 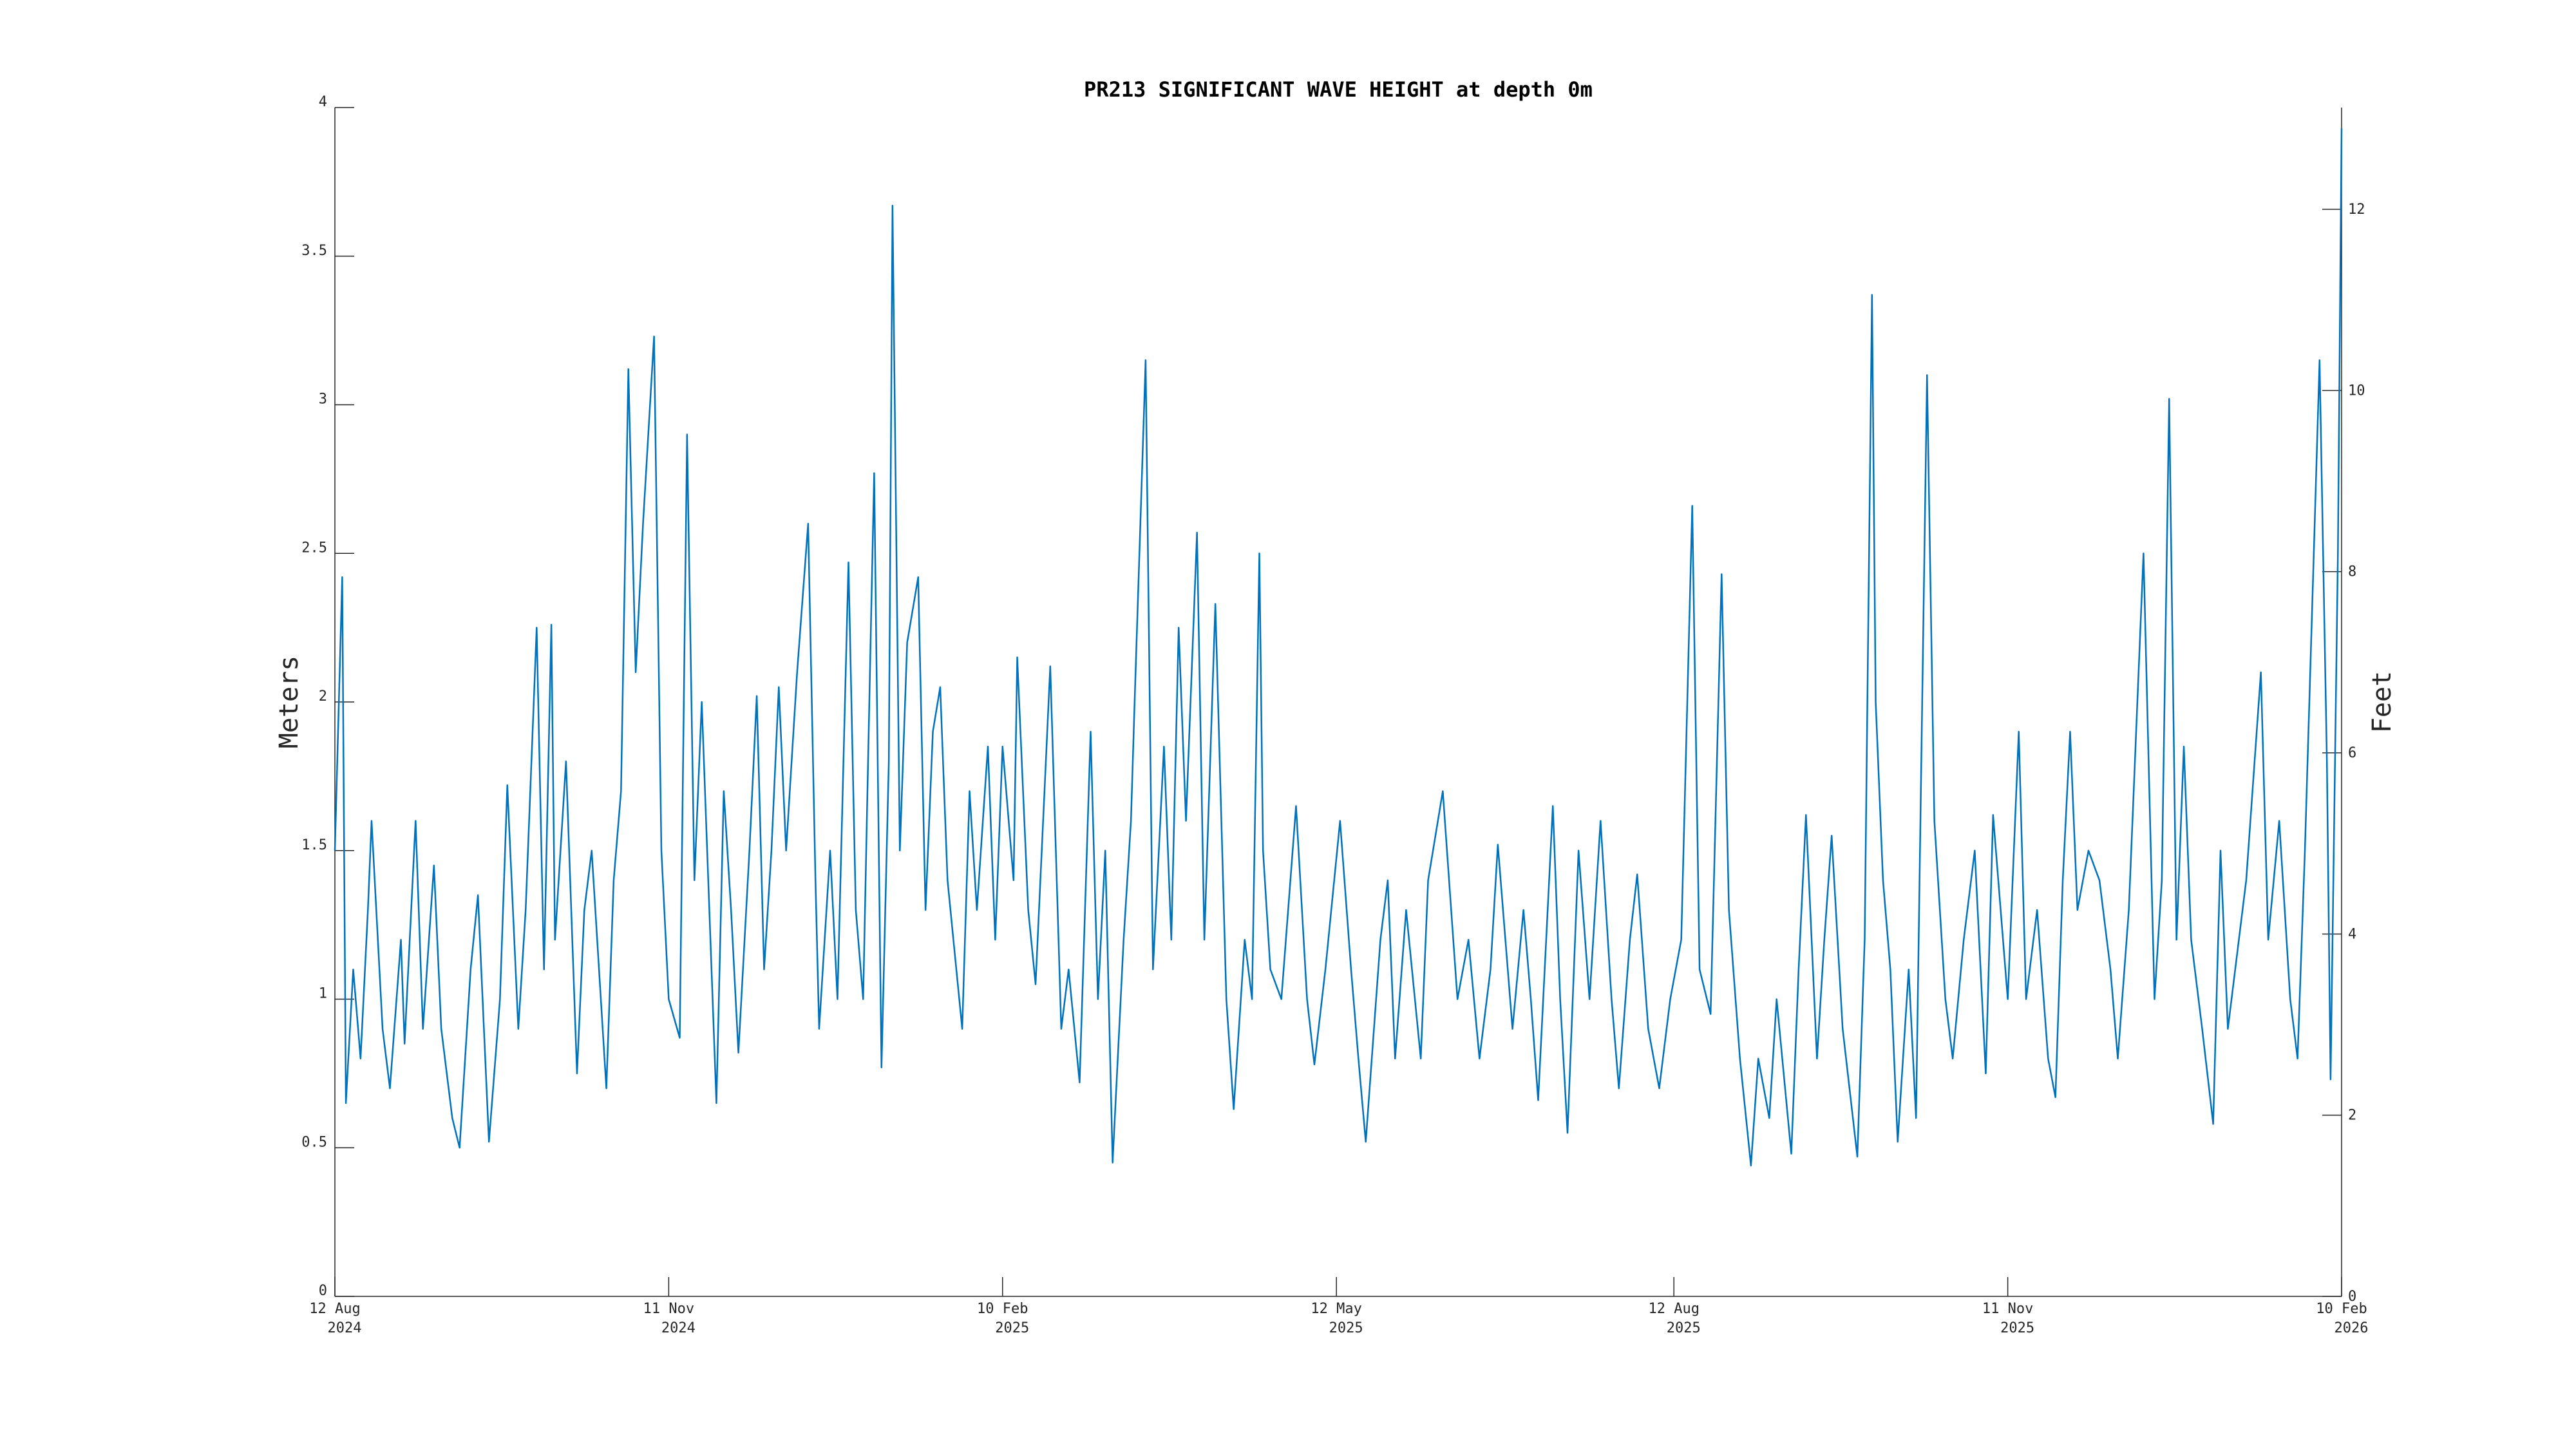 What do you see at coordinates (323, 1291) in the screenshot?
I see `y-tick-label: 0` at bounding box center [323, 1291].